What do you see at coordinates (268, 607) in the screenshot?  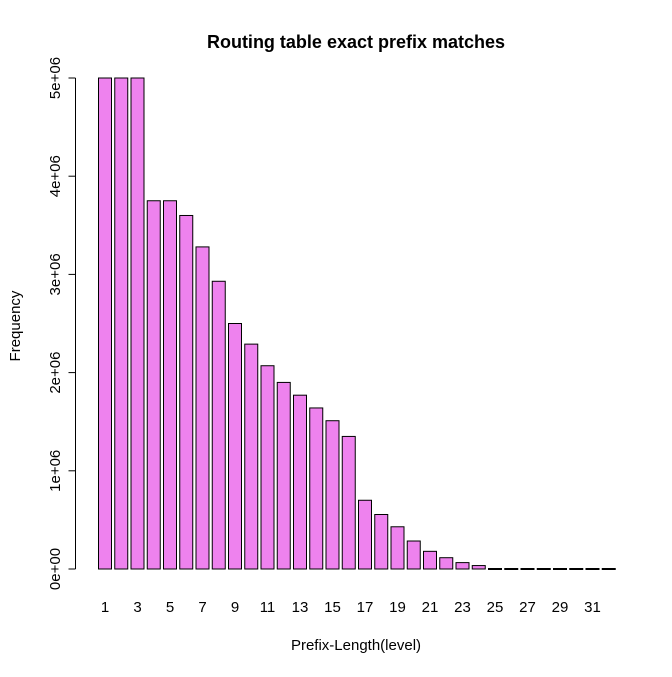 I see `x-tick-label: 11` at bounding box center [268, 607].